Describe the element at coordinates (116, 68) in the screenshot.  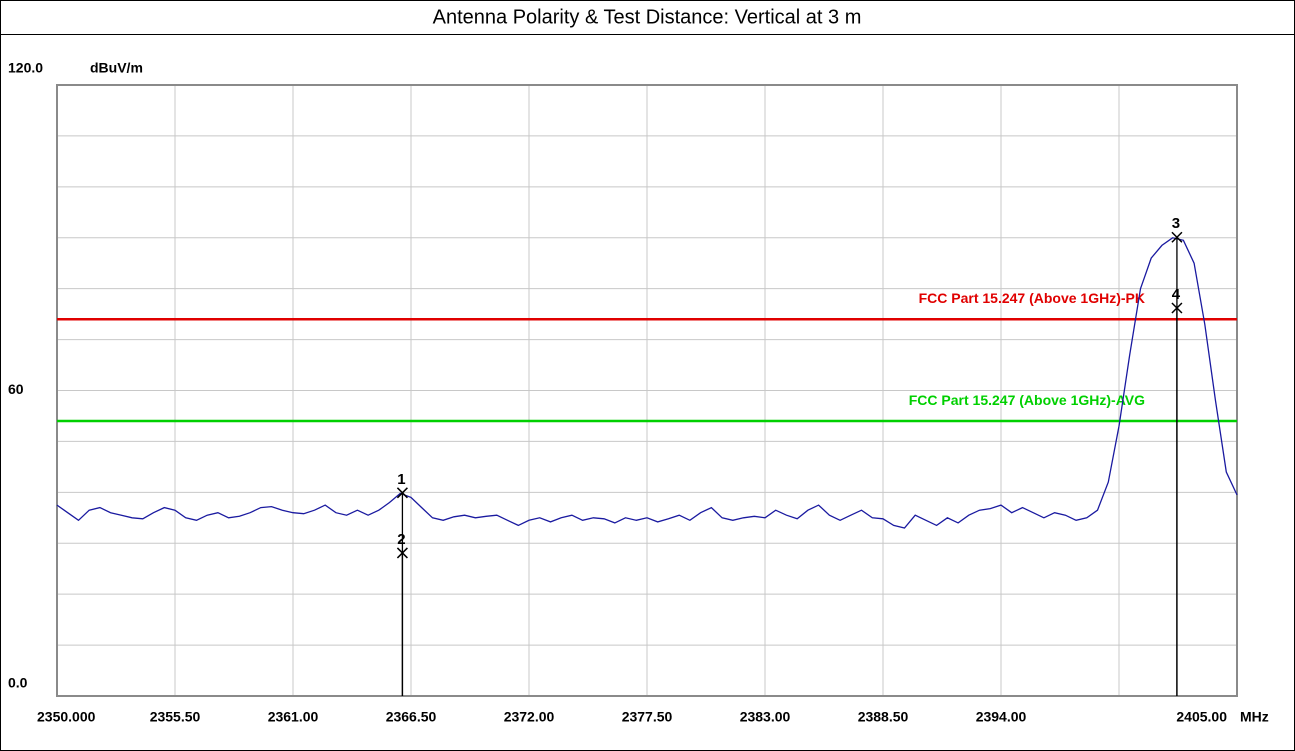
I see `y-unit: dBuV/m` at that location.